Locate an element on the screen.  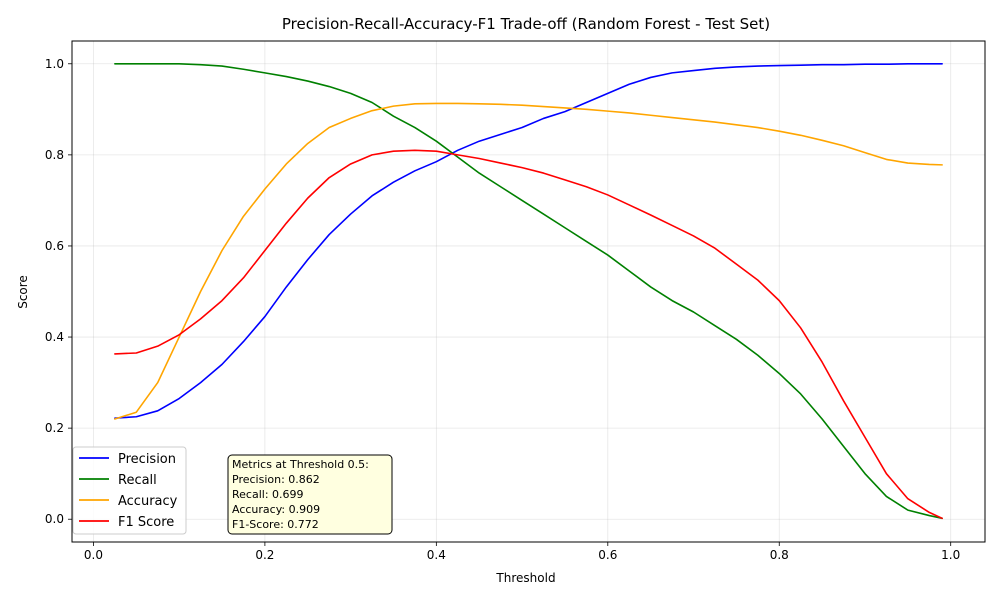
x-tick-label: 0.4 is located at coordinates (436, 555).